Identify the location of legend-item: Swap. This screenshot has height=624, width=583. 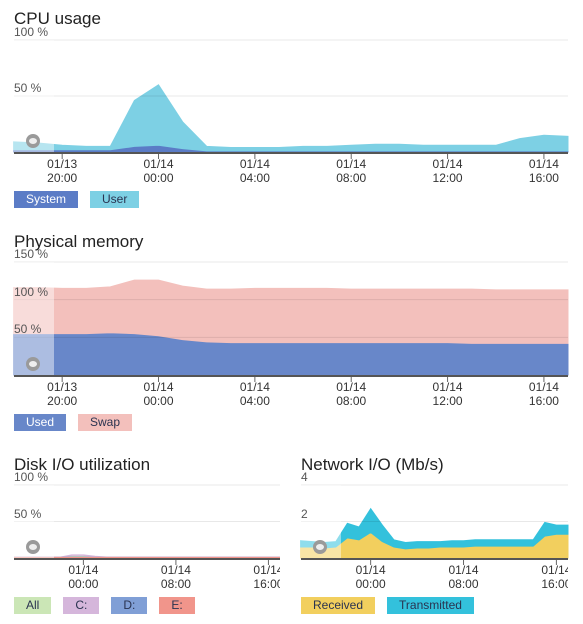
(105, 422).